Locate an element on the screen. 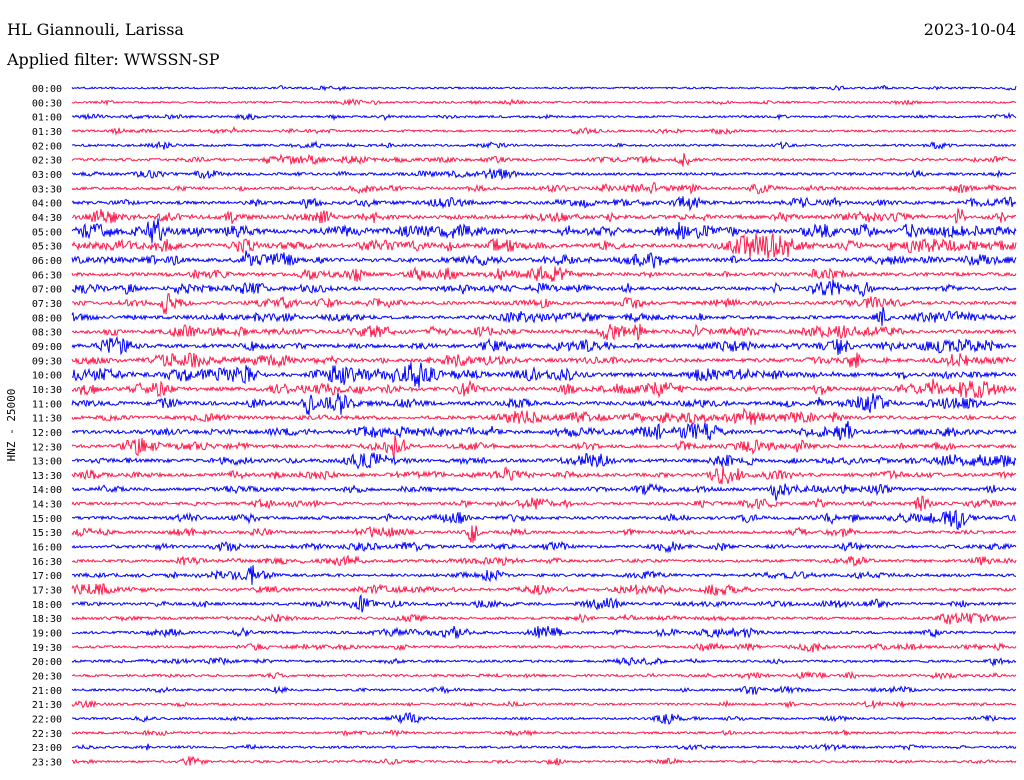 The height and width of the screenshot is (780, 1024). time-label: 06:30 is located at coordinates (47, 275).